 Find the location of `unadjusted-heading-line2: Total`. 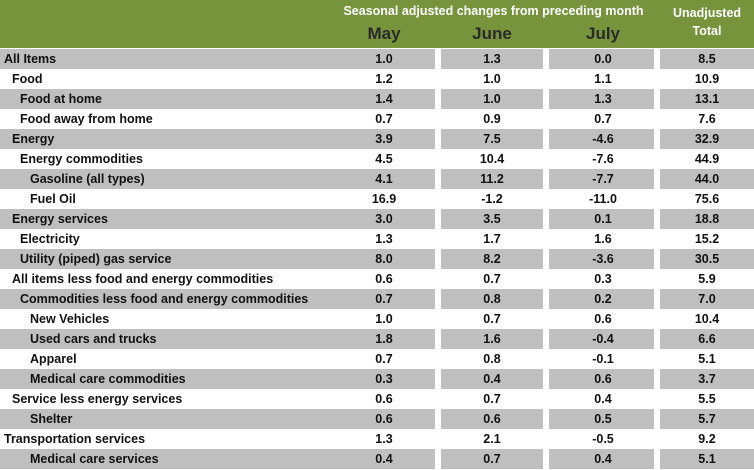

unadjusted-heading-line2: Total is located at coordinates (707, 31).